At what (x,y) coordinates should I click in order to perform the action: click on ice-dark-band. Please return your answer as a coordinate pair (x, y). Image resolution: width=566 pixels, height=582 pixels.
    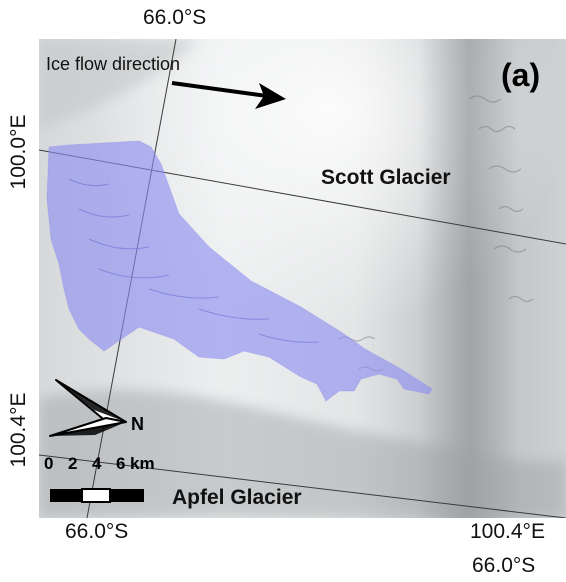
    Looking at the image, I should click on (469, 278).